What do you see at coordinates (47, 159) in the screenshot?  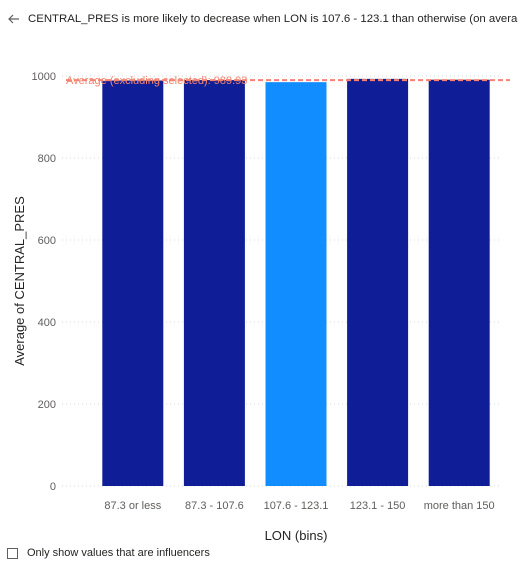 I see `y-tick-label: 800` at bounding box center [47, 159].